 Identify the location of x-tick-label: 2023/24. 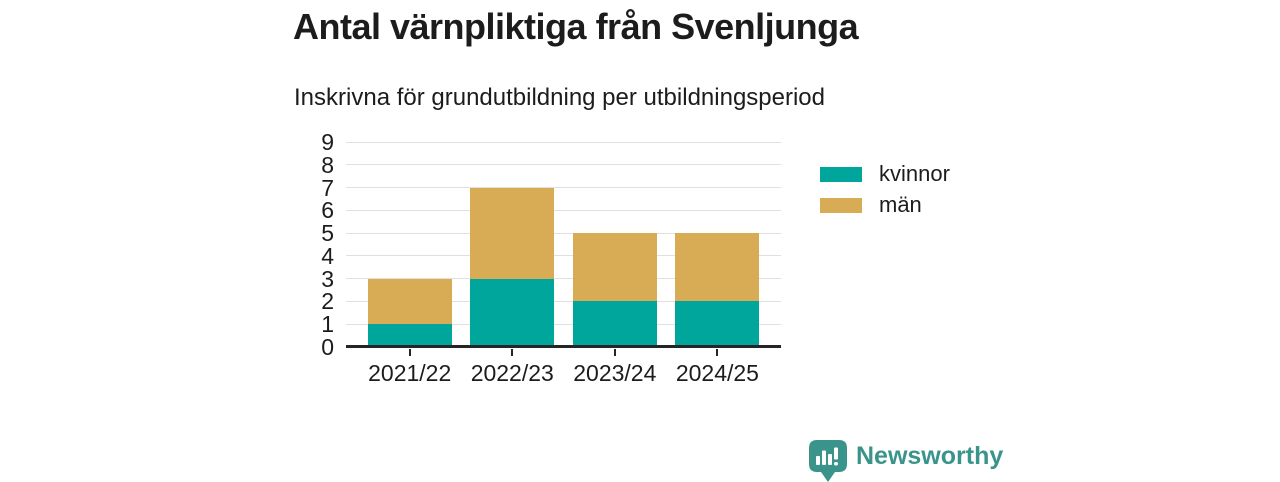
(615, 373).